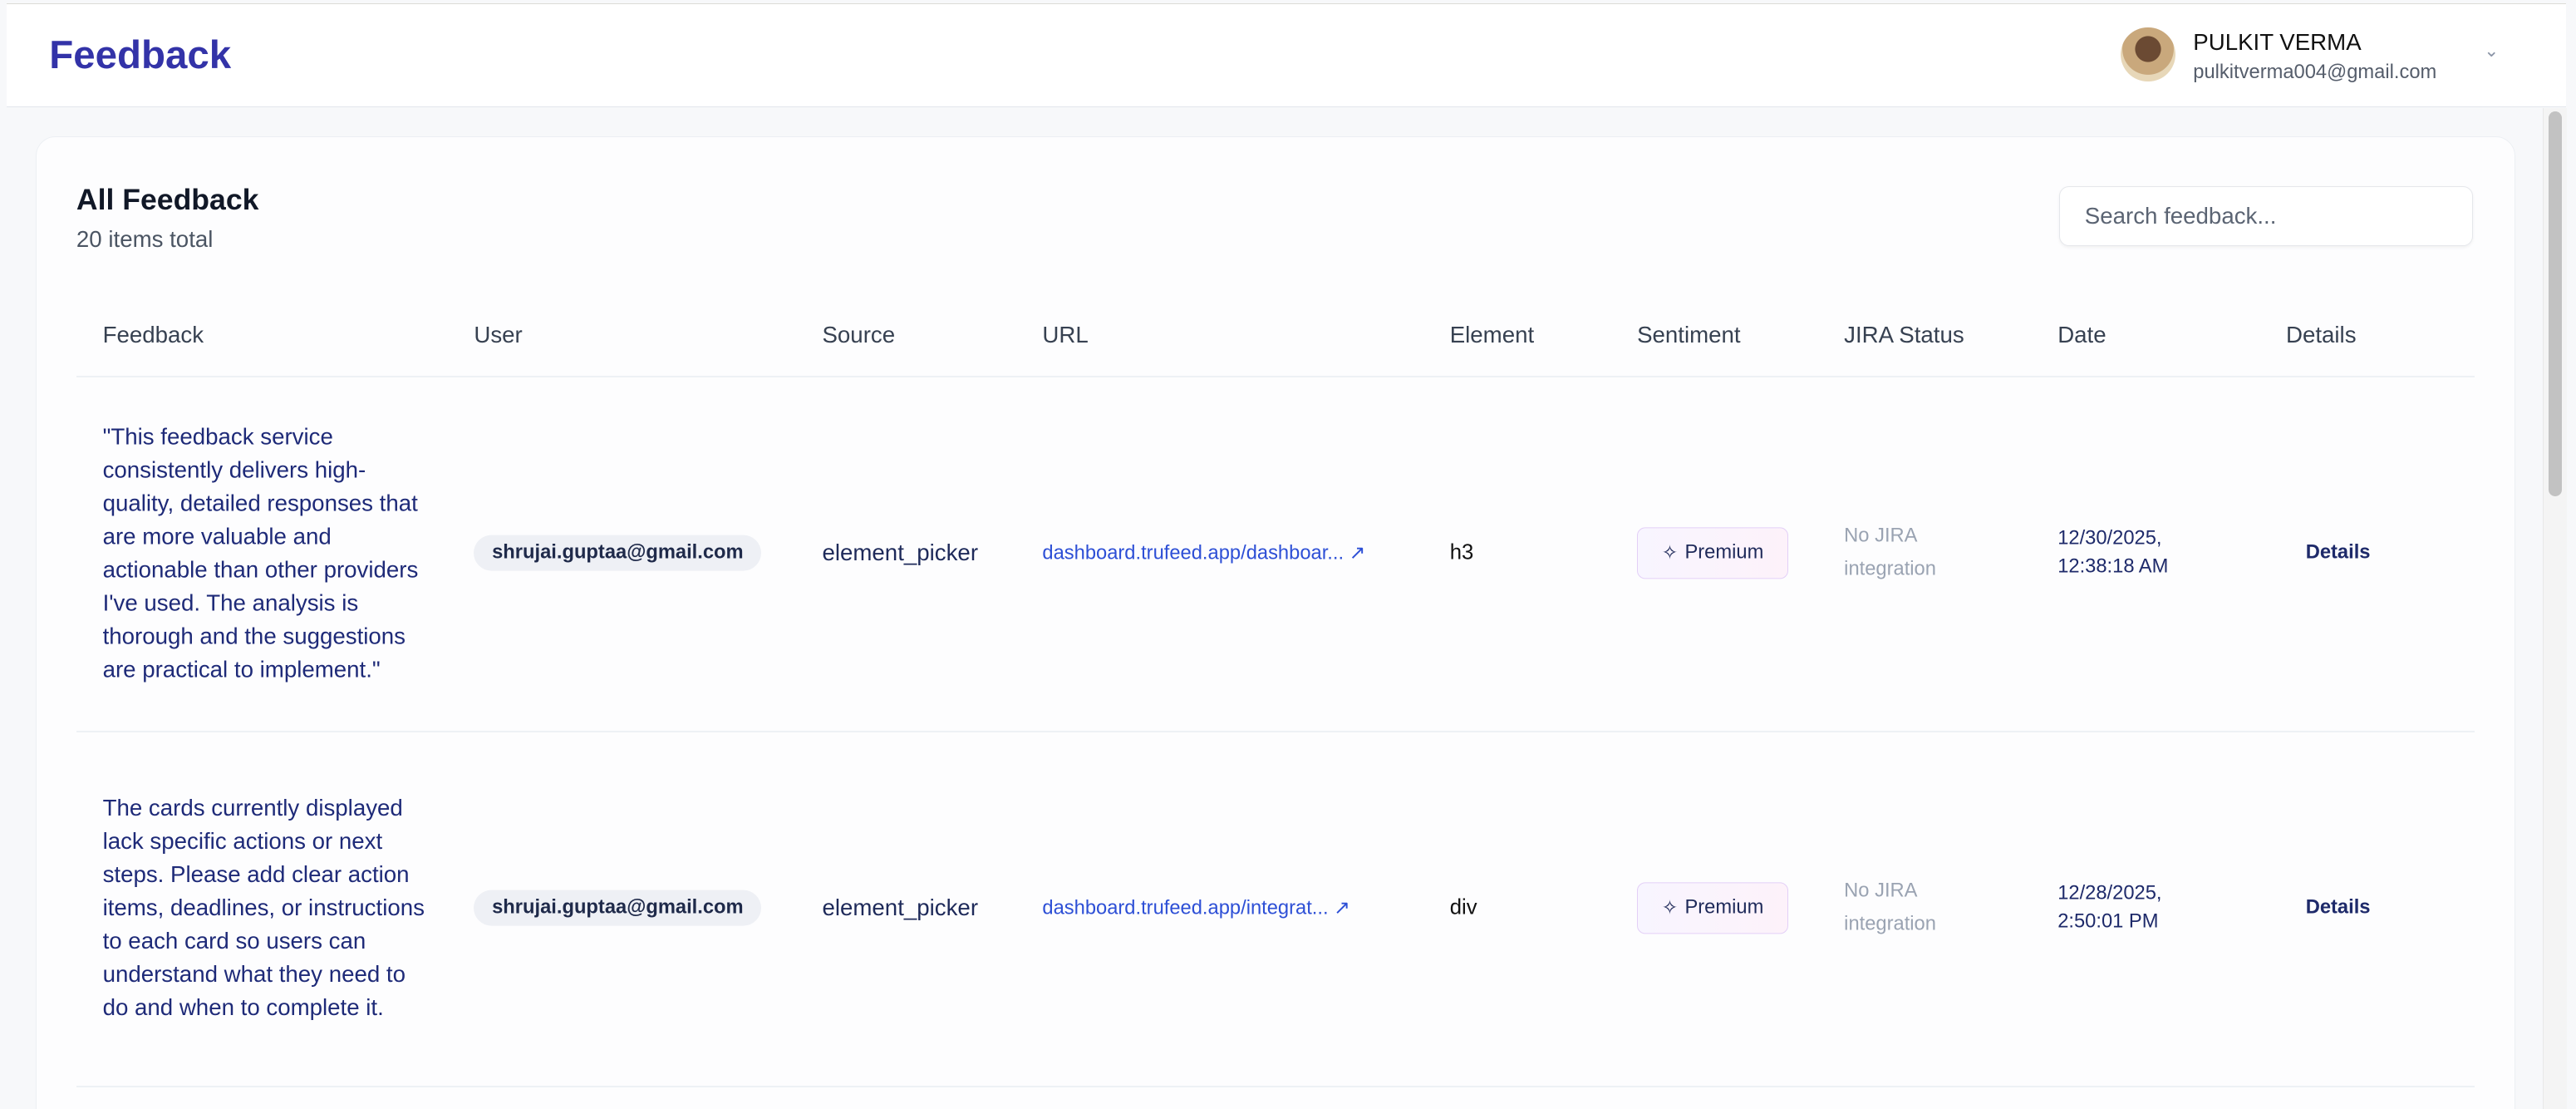 Image resolution: width=2576 pixels, height=1109 pixels. Describe the element at coordinates (2113, 552) in the screenshot. I see `date: 12/30/2025, 12:38:18 AM` at that location.